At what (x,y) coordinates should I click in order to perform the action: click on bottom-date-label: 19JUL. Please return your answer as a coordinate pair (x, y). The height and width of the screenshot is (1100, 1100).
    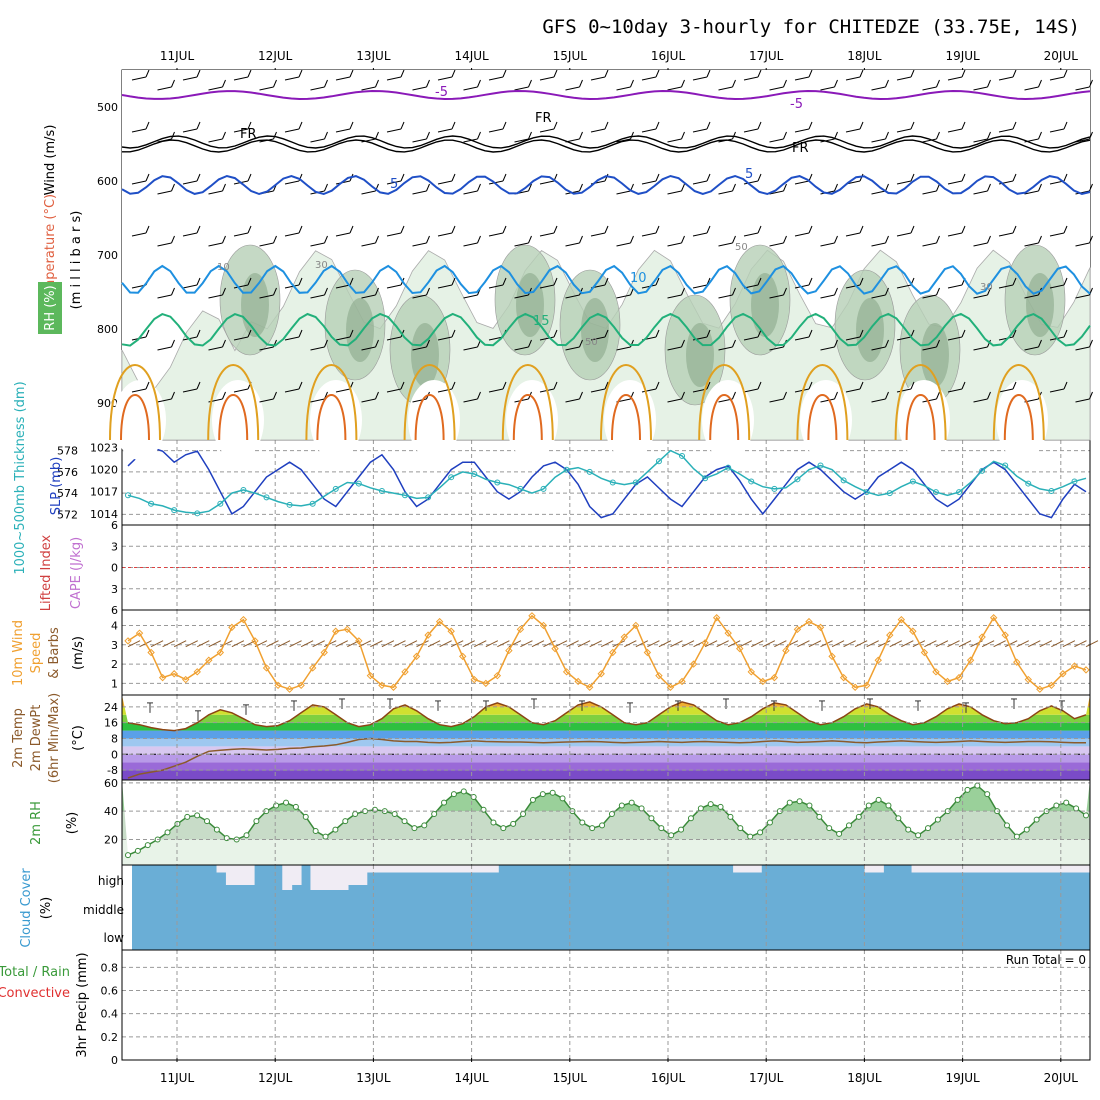
    Looking at the image, I should click on (962, 1078).